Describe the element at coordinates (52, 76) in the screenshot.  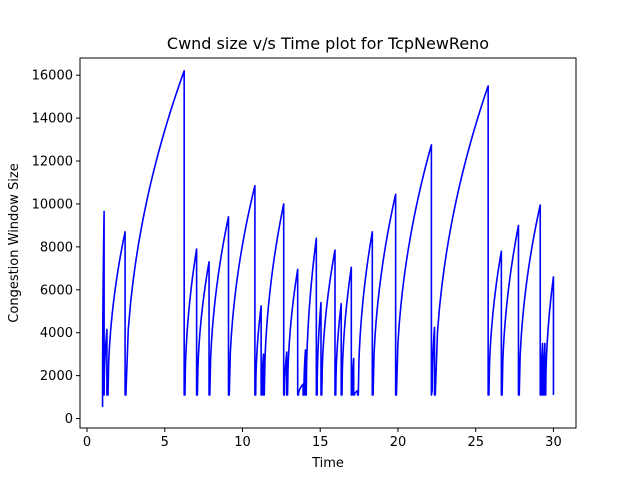
I see `y-tick-label: 16000` at that location.